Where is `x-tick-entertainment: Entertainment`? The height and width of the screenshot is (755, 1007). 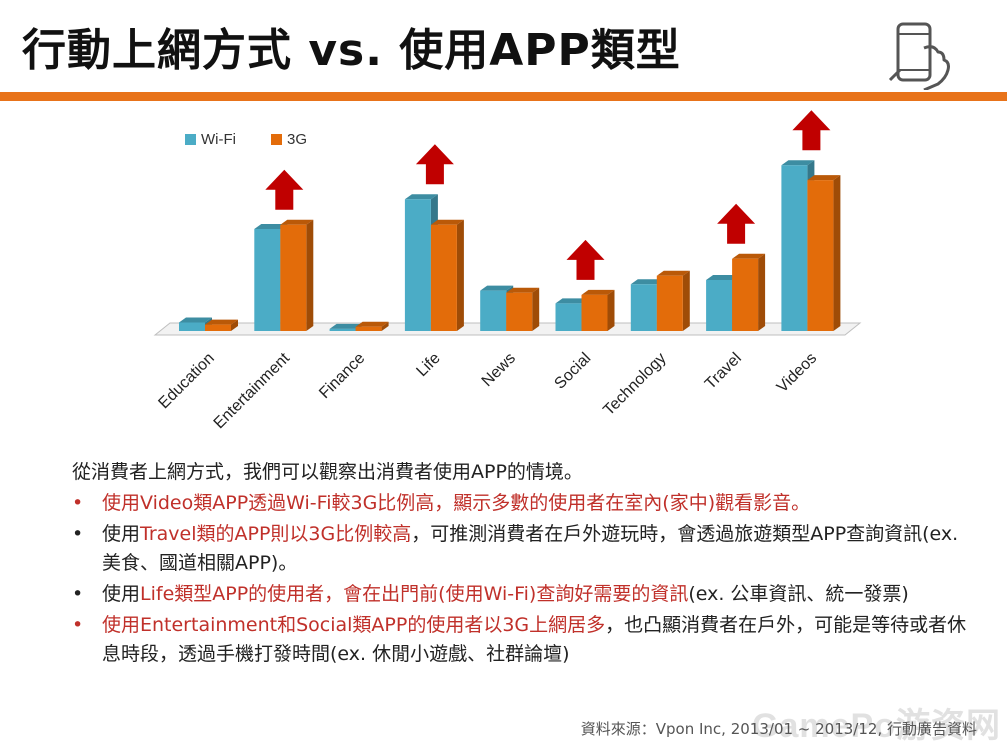 x-tick-entertainment: Entertainment is located at coordinates (252, 390).